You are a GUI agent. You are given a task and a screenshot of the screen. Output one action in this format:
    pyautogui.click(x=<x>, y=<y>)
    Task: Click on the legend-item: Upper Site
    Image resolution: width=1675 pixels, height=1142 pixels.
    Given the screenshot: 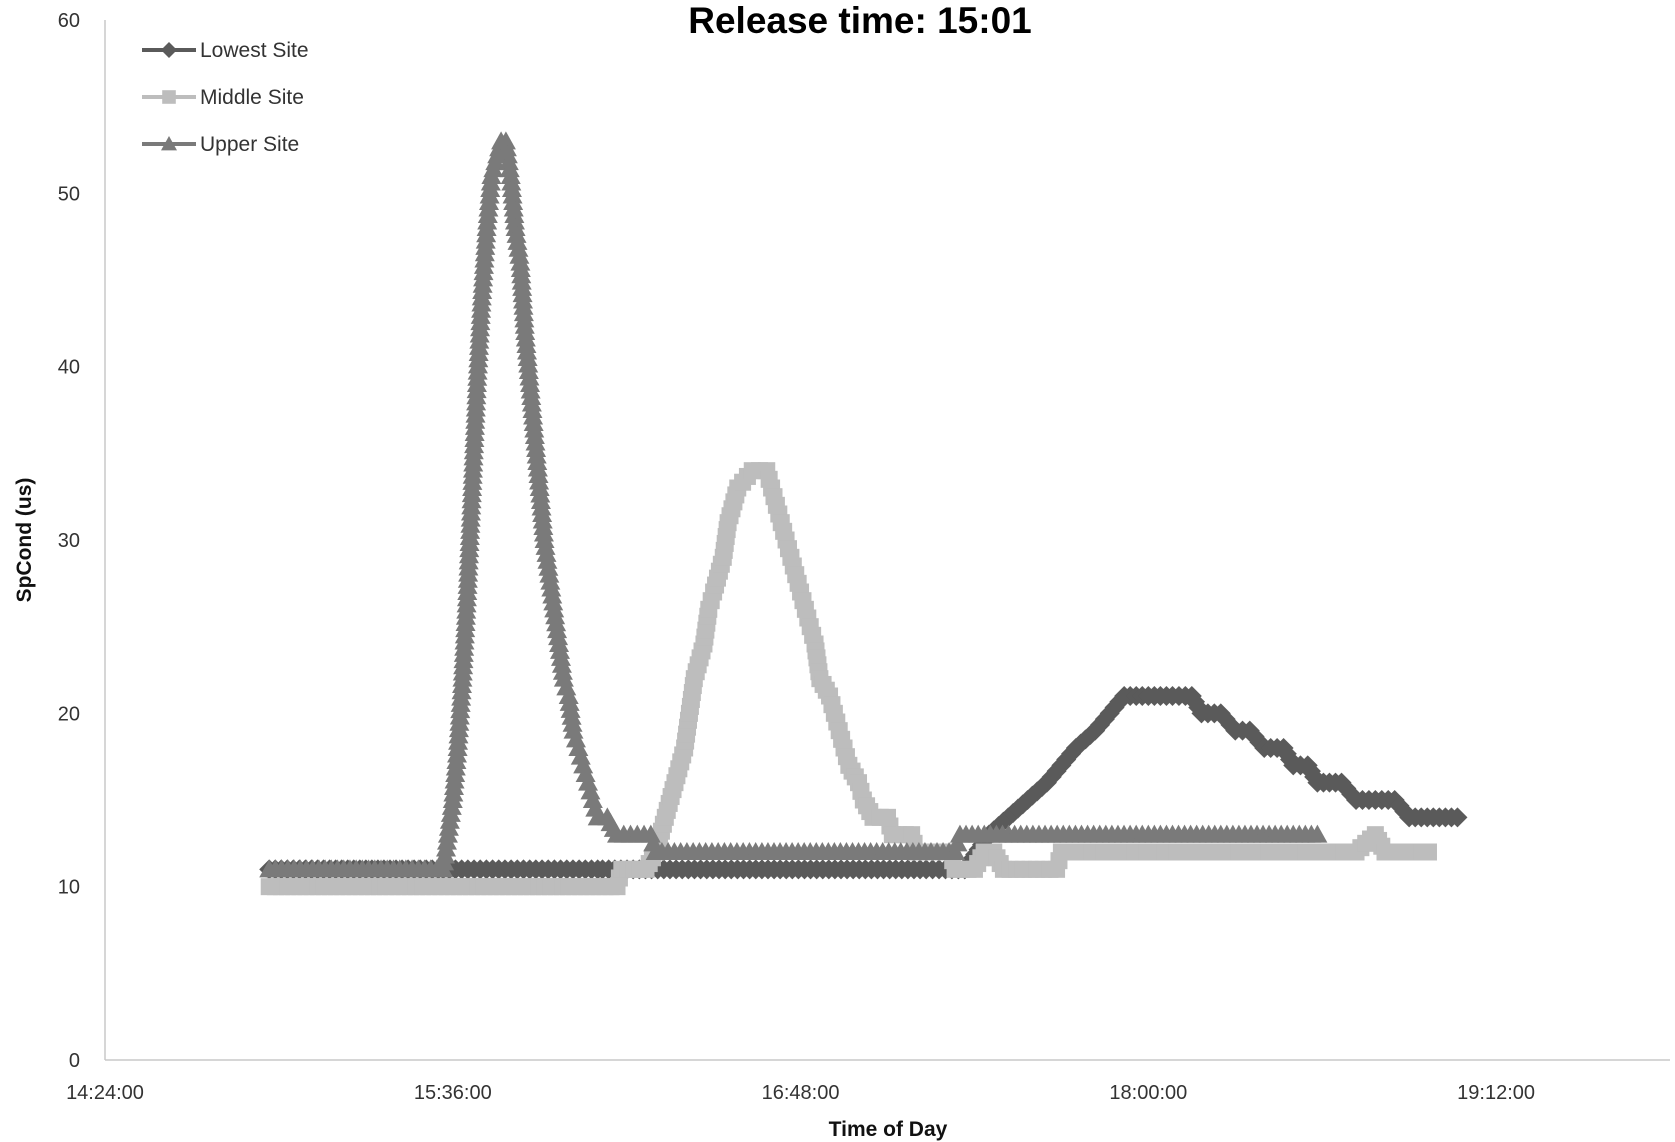 What is the action you would take?
    pyautogui.click(x=220, y=144)
    